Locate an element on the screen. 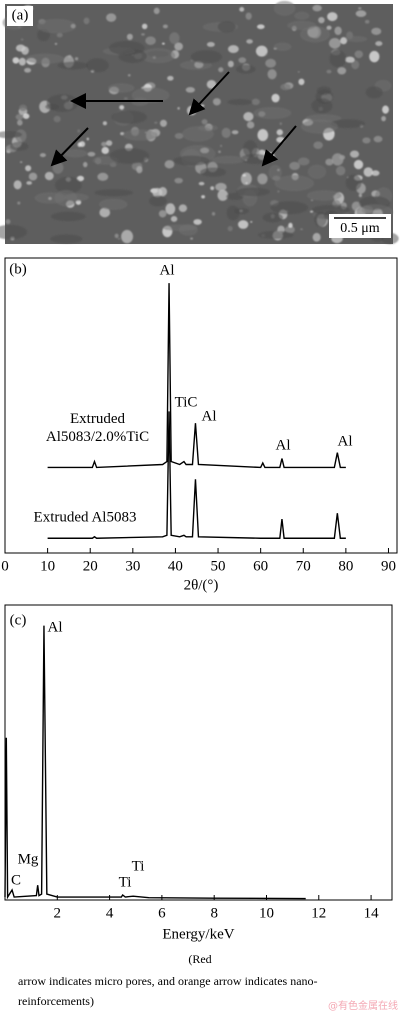 The width and height of the screenshot is (400, 1014). x-tick-label: 50 is located at coordinates (218, 566).